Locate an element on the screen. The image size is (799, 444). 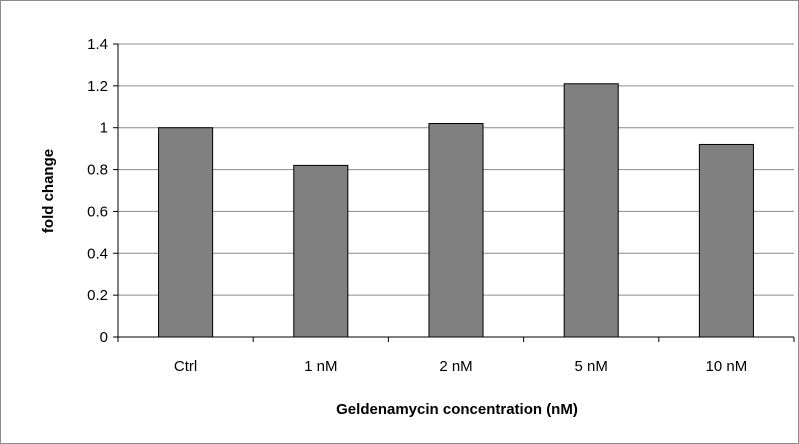
x-tick-labels: Ctrl 1 nM 2 nM 5 nM 10 nM is located at coordinates (460, 366).